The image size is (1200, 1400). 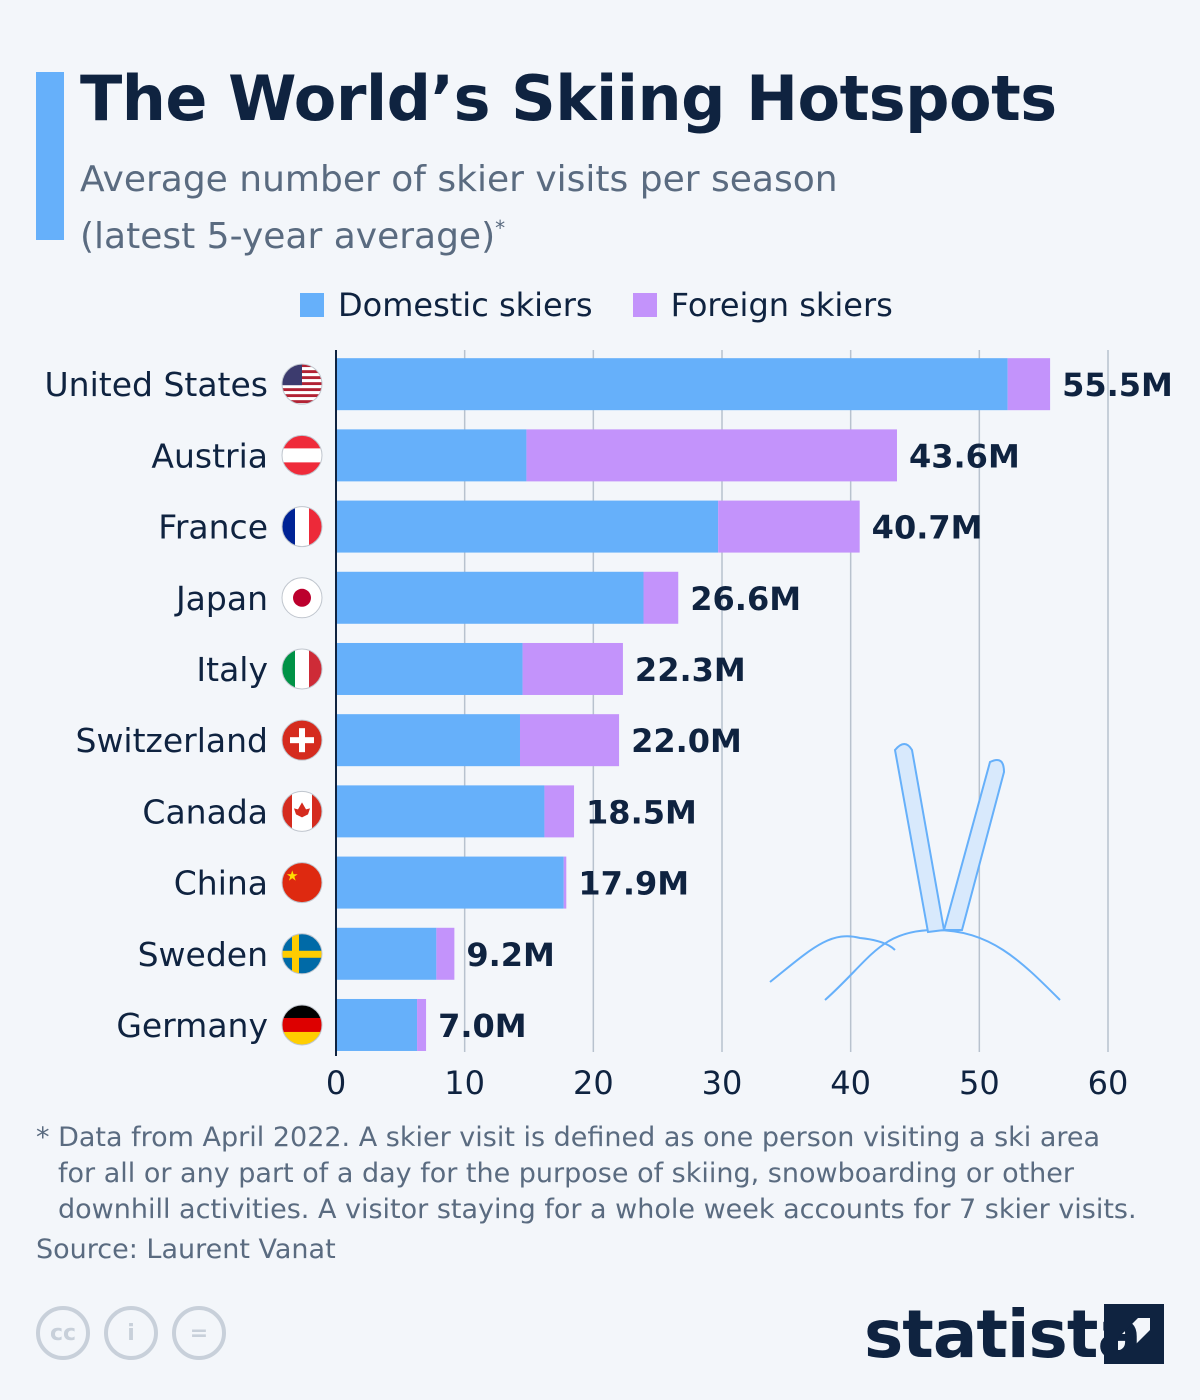 I want to click on canada-flag-icon, so click(x=302, y=811).